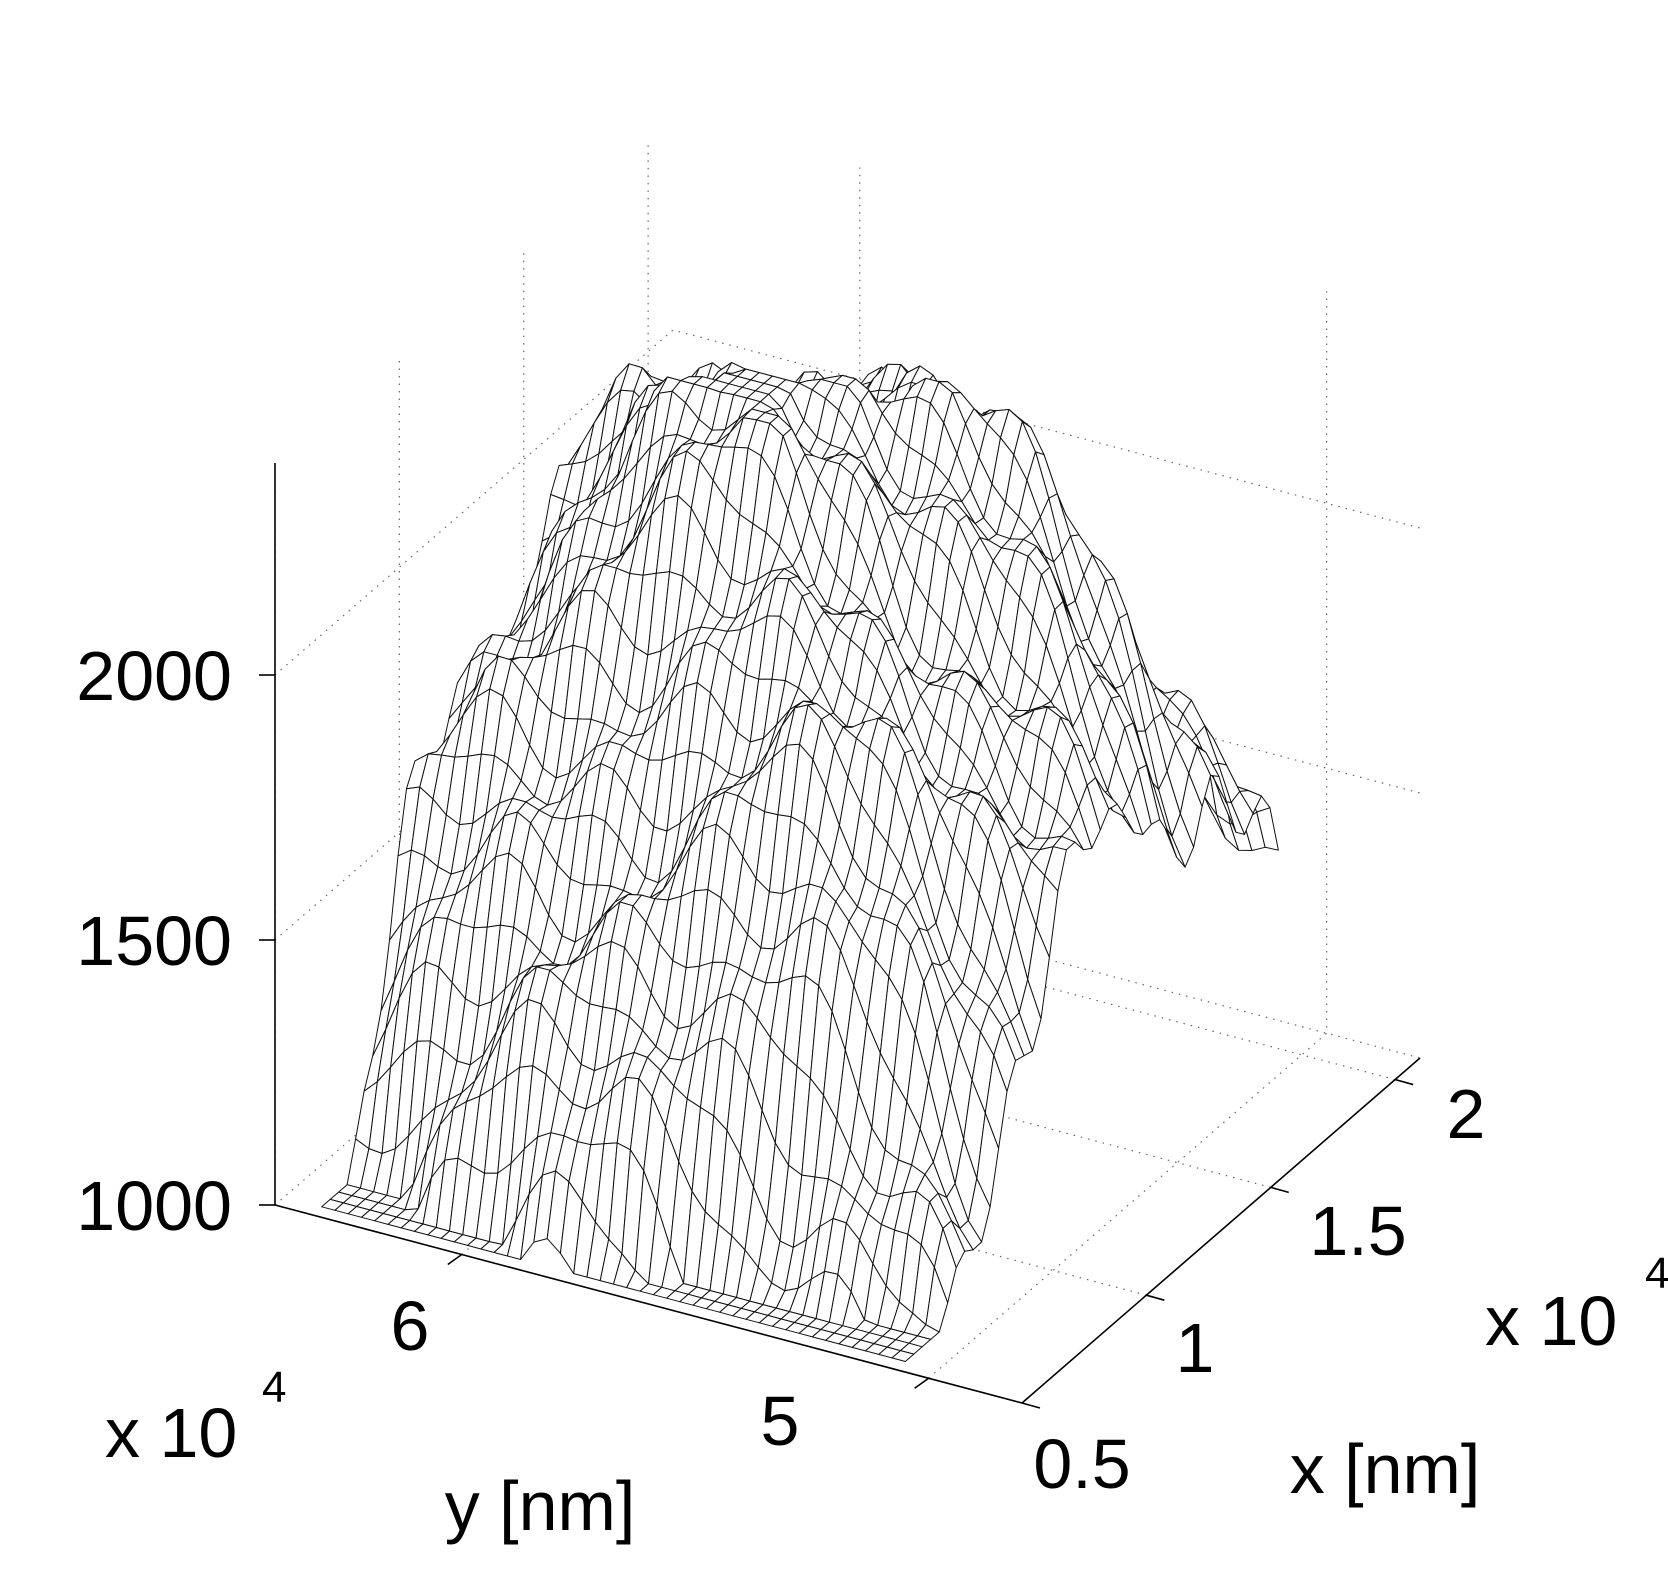 This screenshot has height=1575, width=1668. What do you see at coordinates (540, 1506) in the screenshot?
I see `y-axis-label: y [nm]` at bounding box center [540, 1506].